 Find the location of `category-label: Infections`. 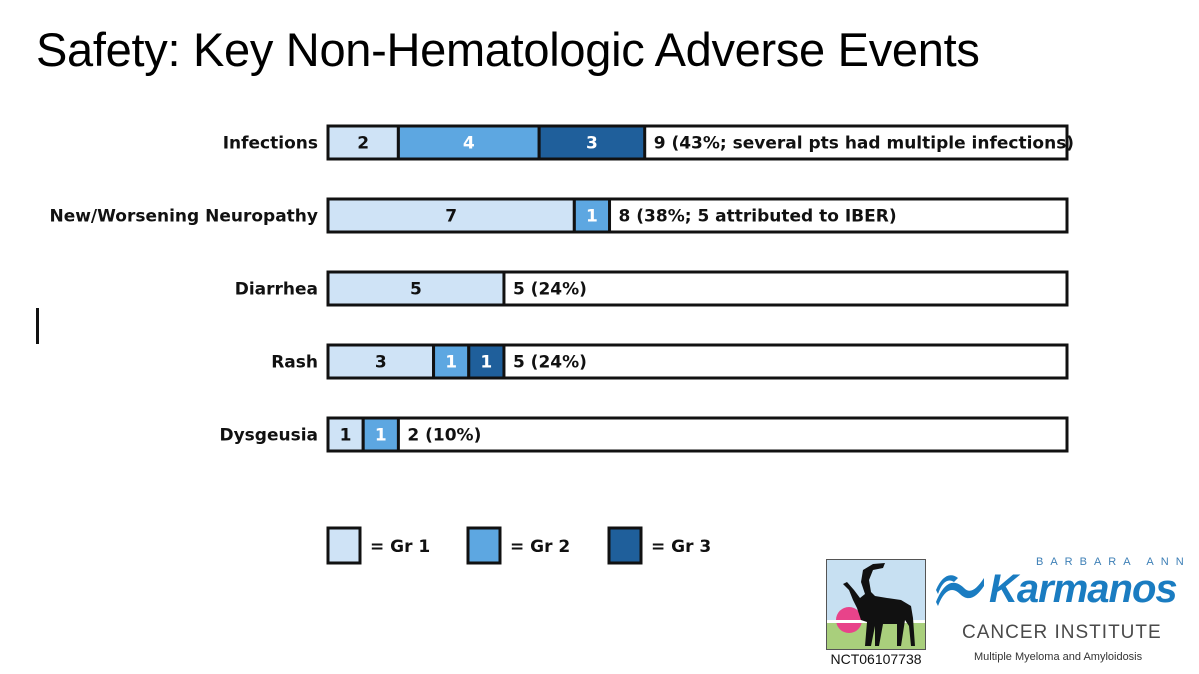

category-label: Infections is located at coordinates (270, 144).